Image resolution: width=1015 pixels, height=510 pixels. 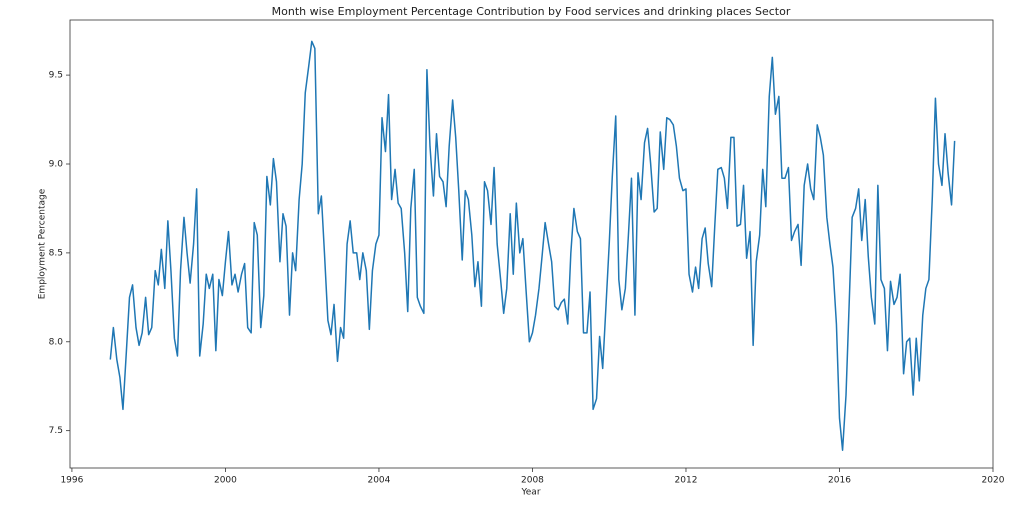 What do you see at coordinates (686, 481) in the screenshot?
I see `x-tick-label: 2012` at bounding box center [686, 481].